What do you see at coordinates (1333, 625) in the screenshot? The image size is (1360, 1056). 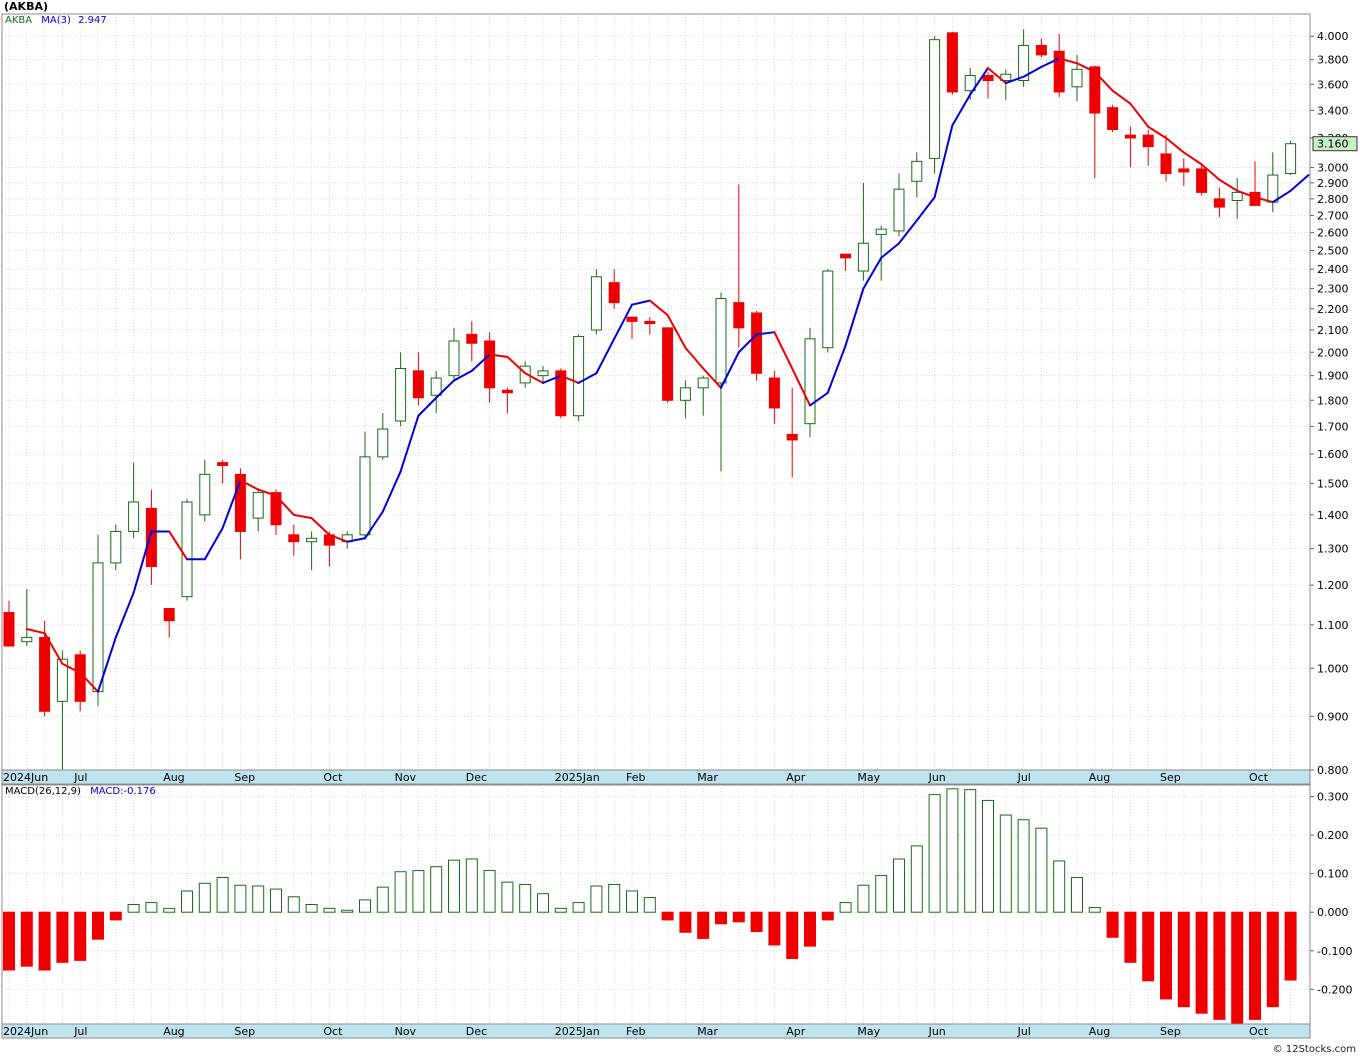 I see `price-y-tick-label: 1.100` at bounding box center [1333, 625].